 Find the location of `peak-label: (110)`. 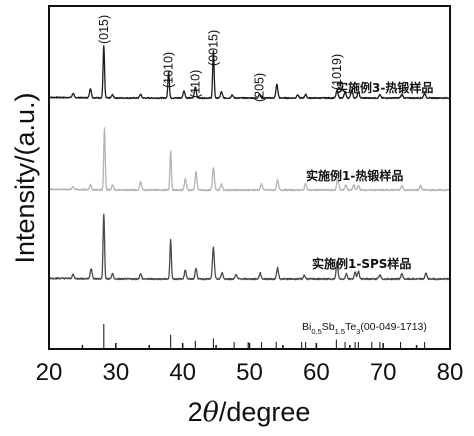

peak-label: (110) is located at coordinates (195, 84).